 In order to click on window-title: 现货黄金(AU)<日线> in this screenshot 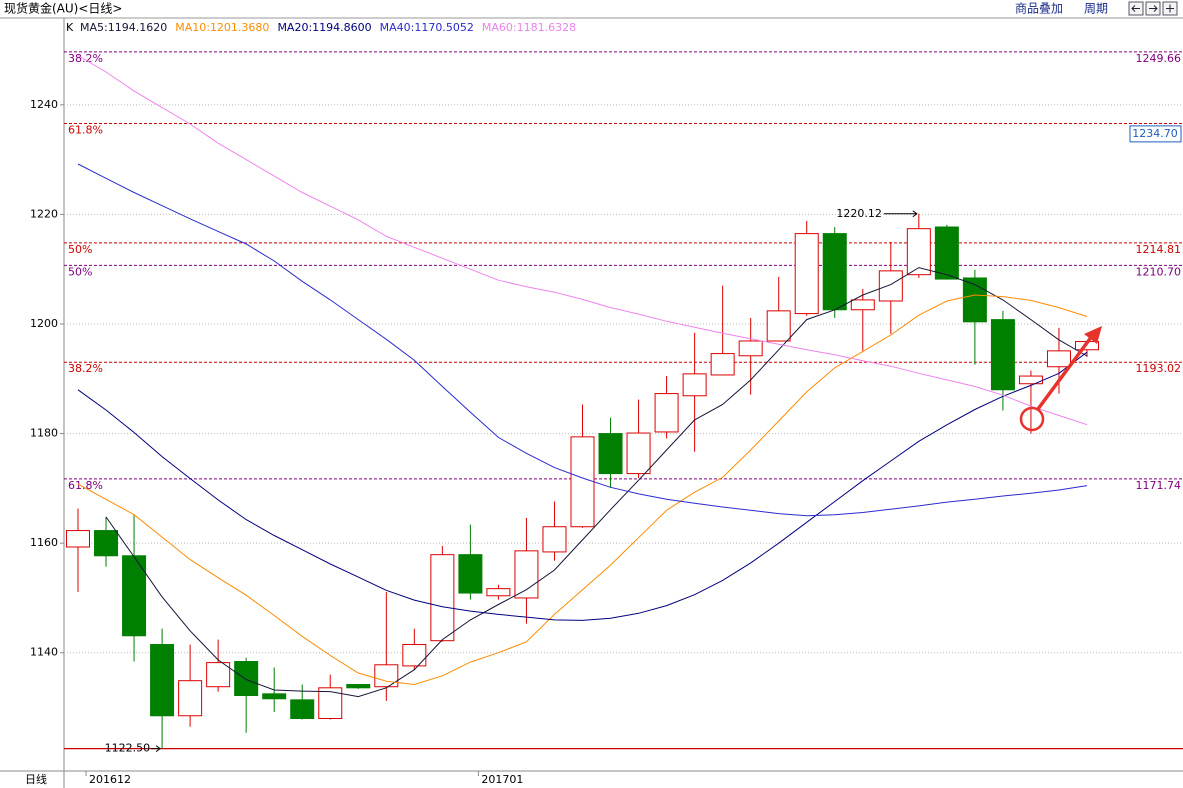, I will do `click(63, 8)`.